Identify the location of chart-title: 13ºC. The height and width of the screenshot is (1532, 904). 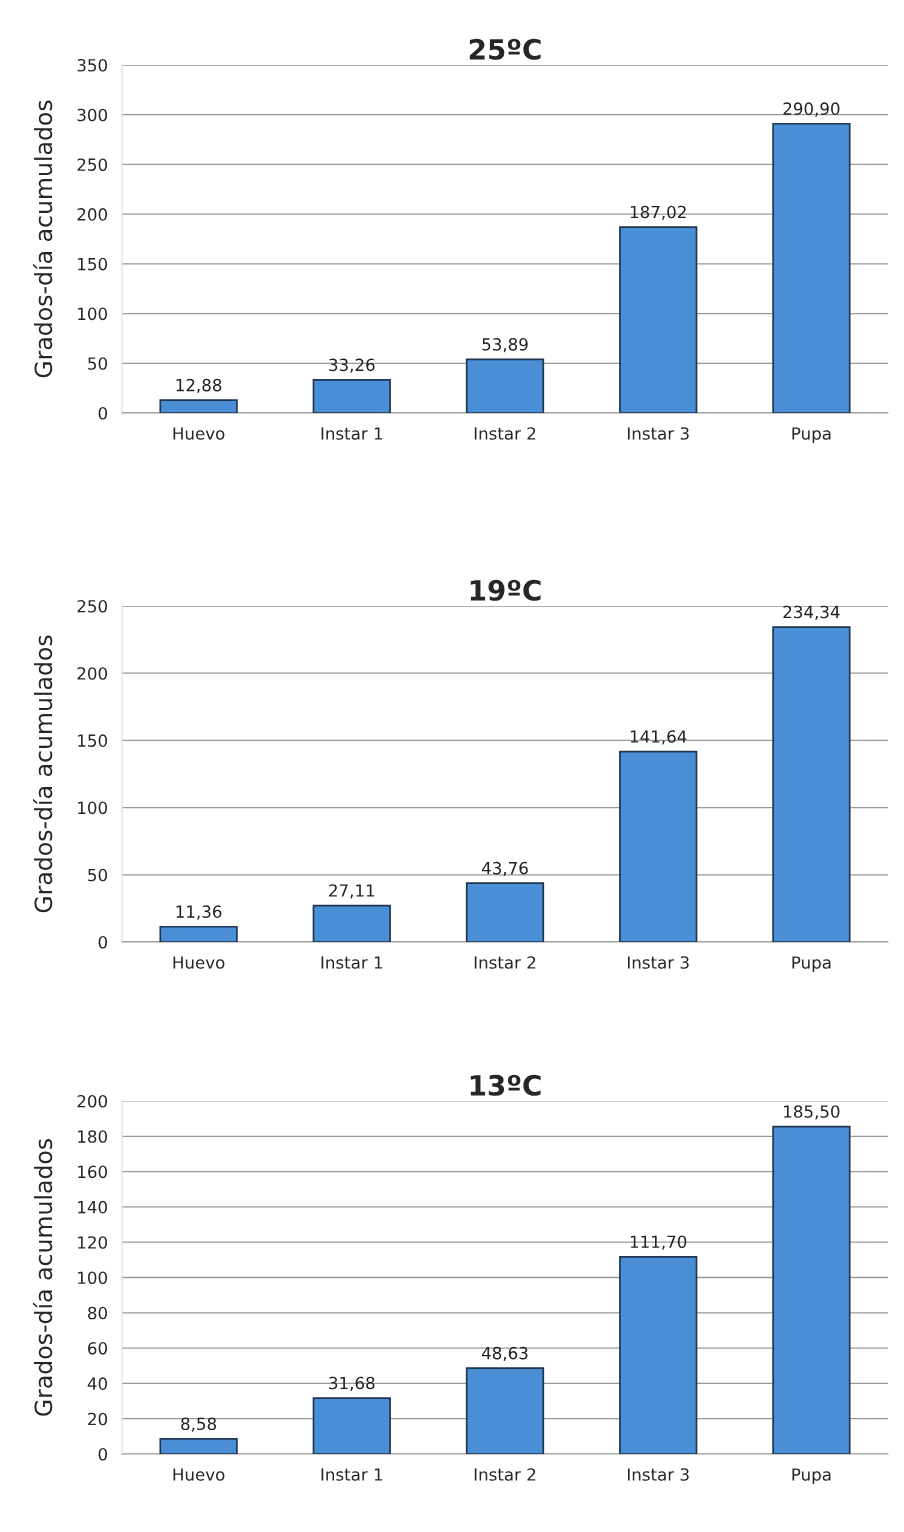
(505, 1085).